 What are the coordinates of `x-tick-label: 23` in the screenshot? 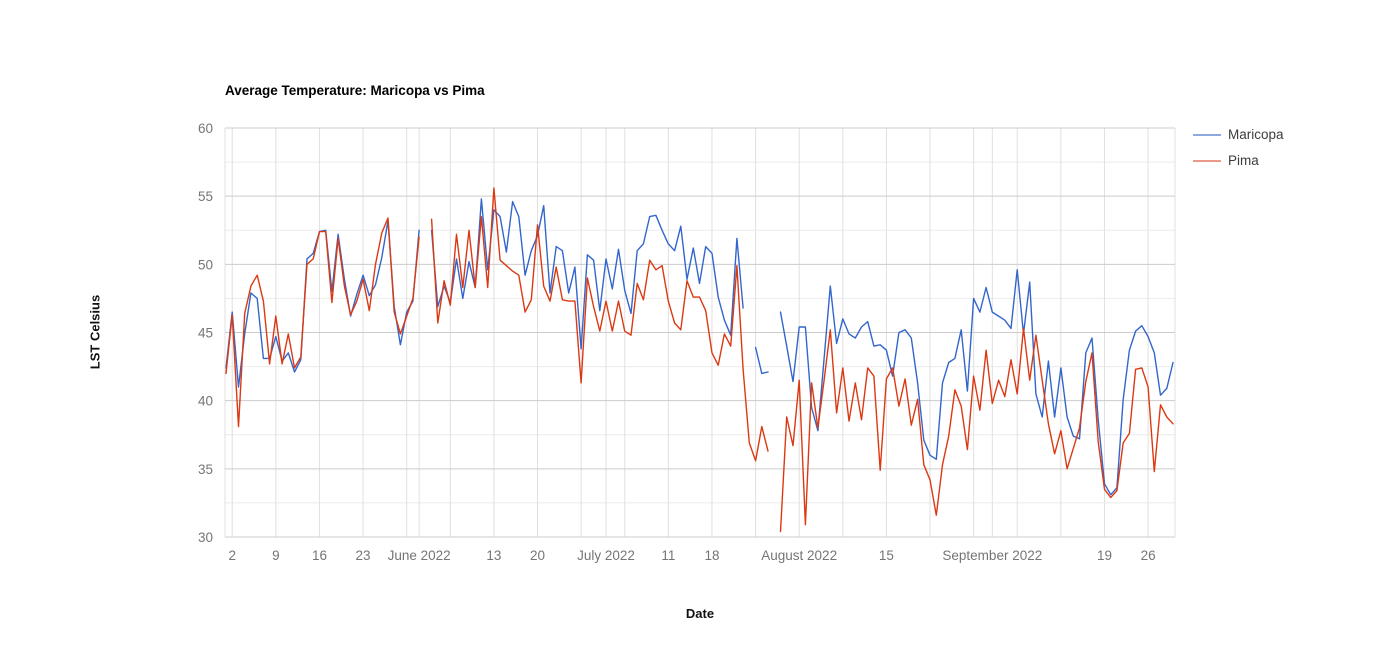 It's located at (363, 555).